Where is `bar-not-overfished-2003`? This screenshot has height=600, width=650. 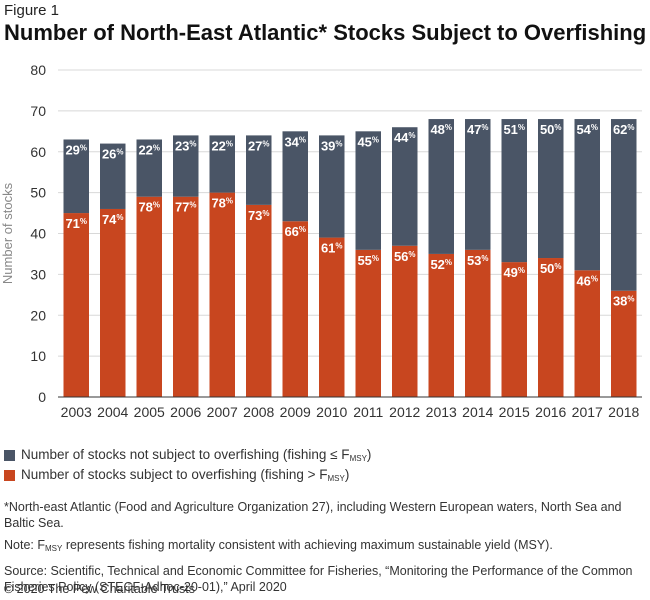
bar-not-overfished-2003 is located at coordinates (76, 176).